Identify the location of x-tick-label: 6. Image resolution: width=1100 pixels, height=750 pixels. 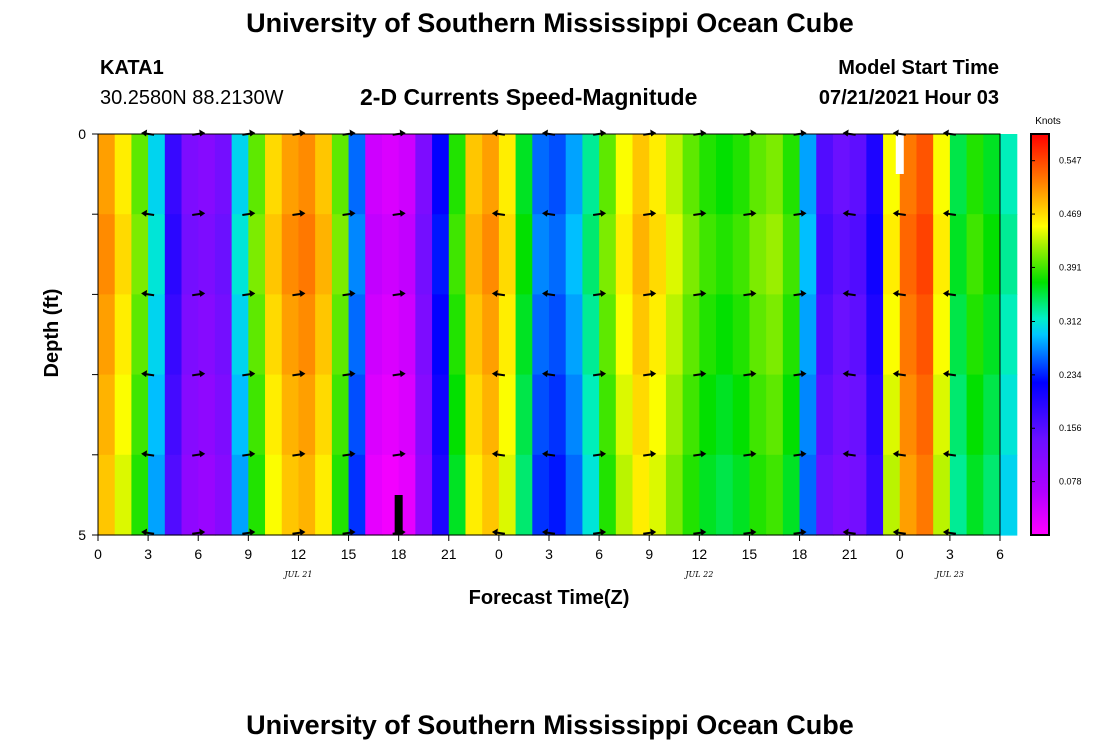
(198, 554).